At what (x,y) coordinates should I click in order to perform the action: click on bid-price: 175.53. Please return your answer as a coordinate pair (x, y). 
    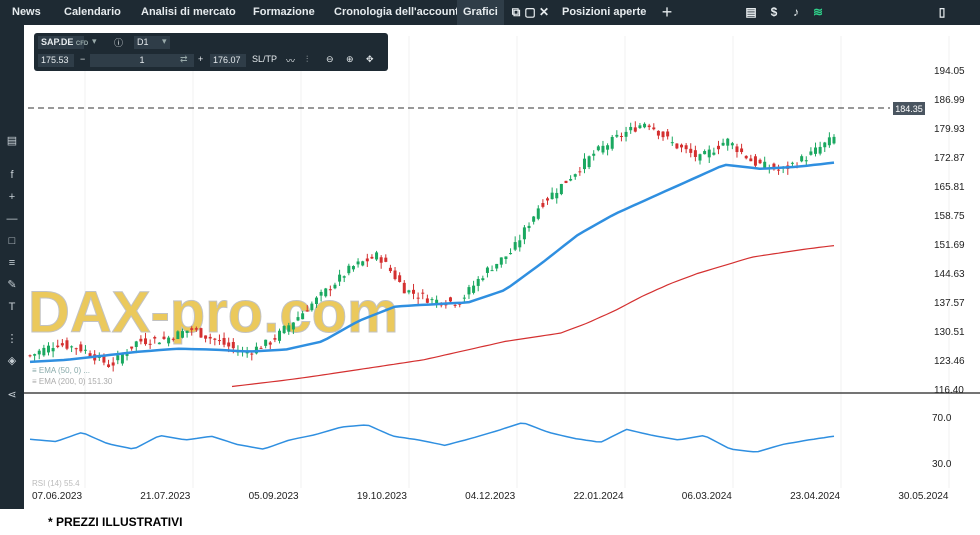
    Looking at the image, I should click on (56, 60).